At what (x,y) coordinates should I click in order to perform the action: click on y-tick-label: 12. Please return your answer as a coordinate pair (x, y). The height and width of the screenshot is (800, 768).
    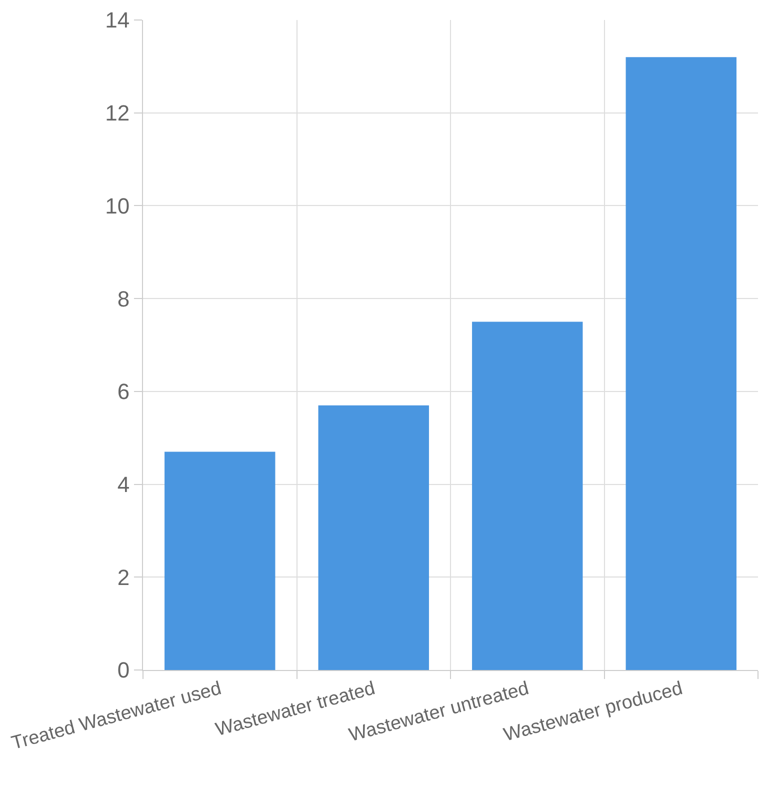
    Looking at the image, I should click on (117, 113).